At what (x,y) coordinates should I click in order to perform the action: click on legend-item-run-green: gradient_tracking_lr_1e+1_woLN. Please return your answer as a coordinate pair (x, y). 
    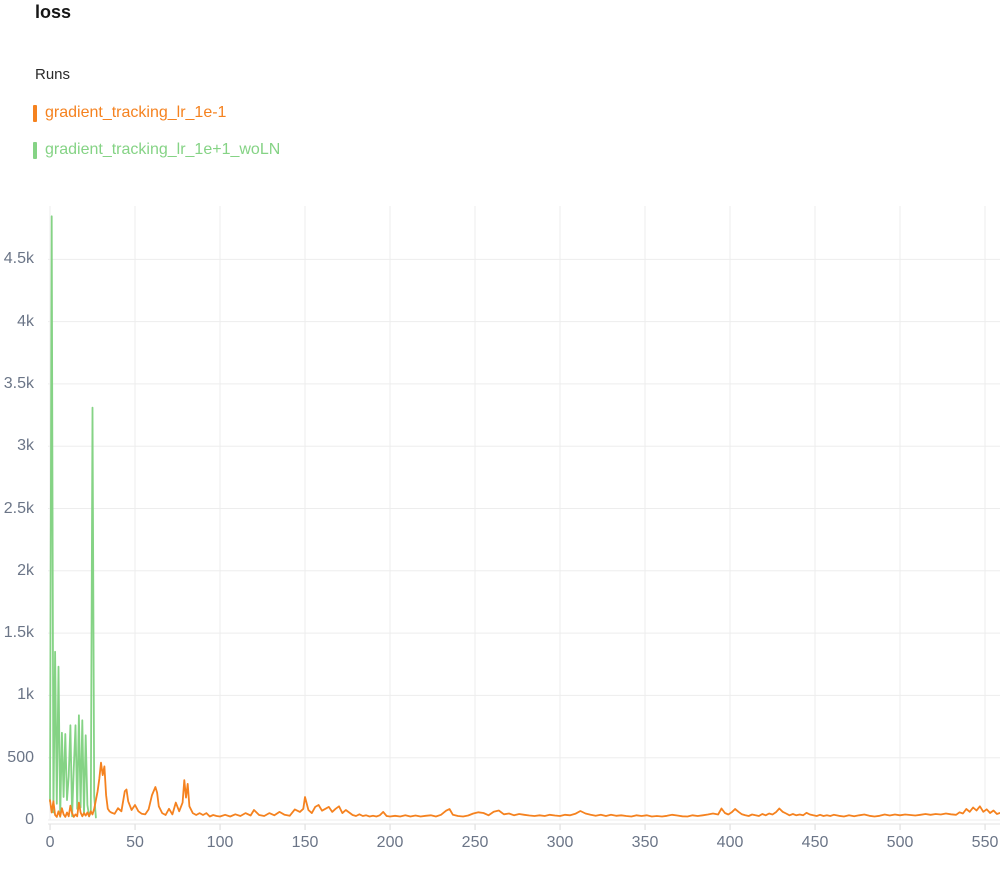
    Looking at the image, I should click on (156, 150).